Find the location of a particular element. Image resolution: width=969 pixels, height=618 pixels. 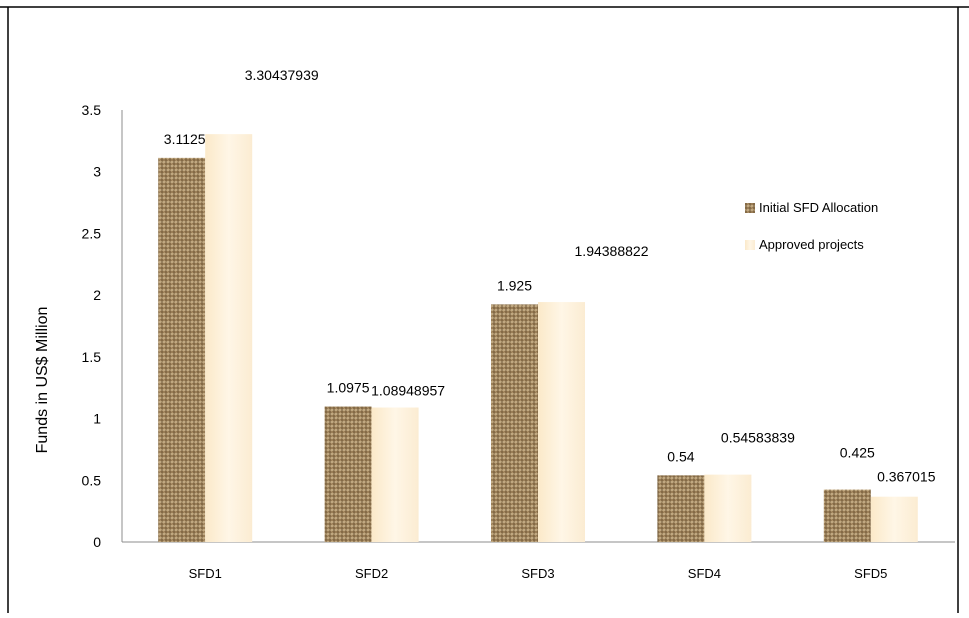

legend-swatch-approved-projects is located at coordinates (750, 245).